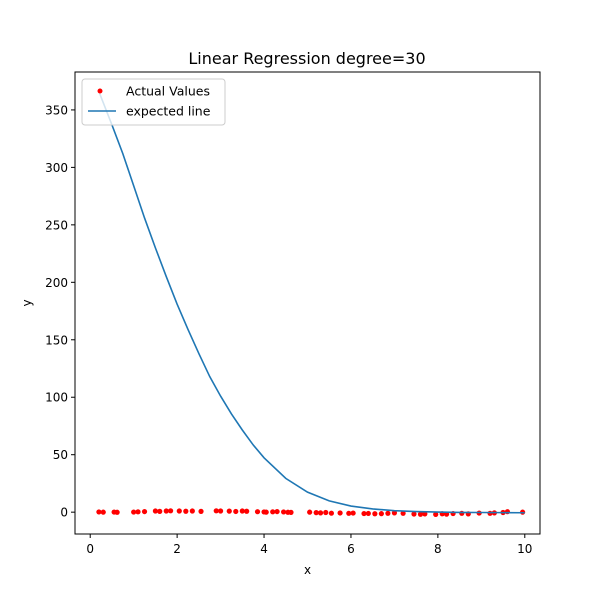  I want to click on y-tick-label: 50, so click(60, 455).